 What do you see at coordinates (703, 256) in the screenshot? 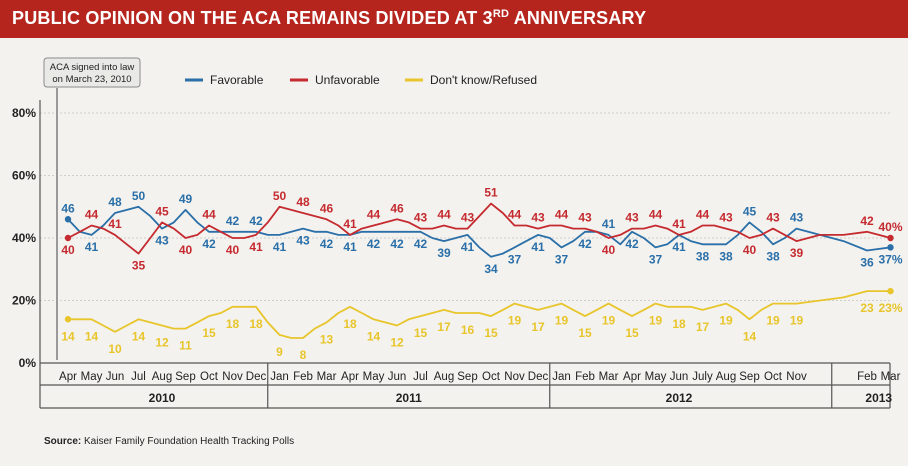
I see `data-label: 38` at bounding box center [703, 256].